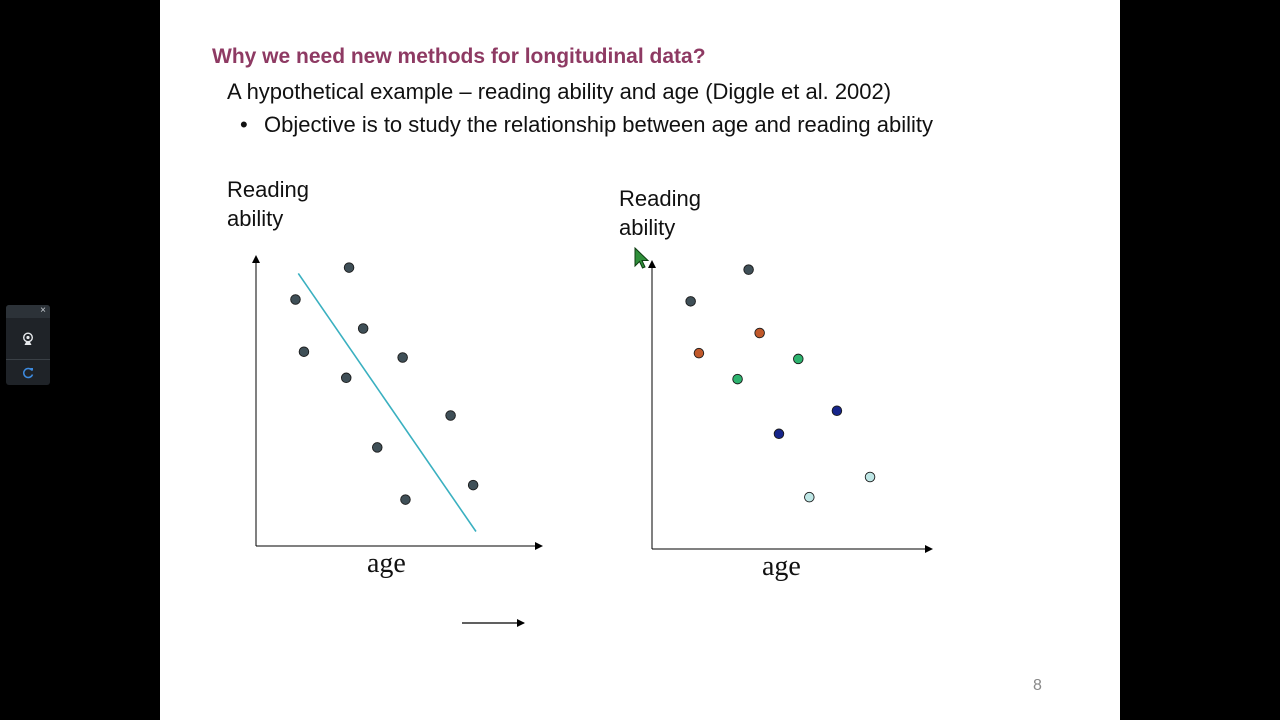 This screenshot has height=720, width=1280. I want to click on right-ylabel-line2: ability, so click(647, 227).